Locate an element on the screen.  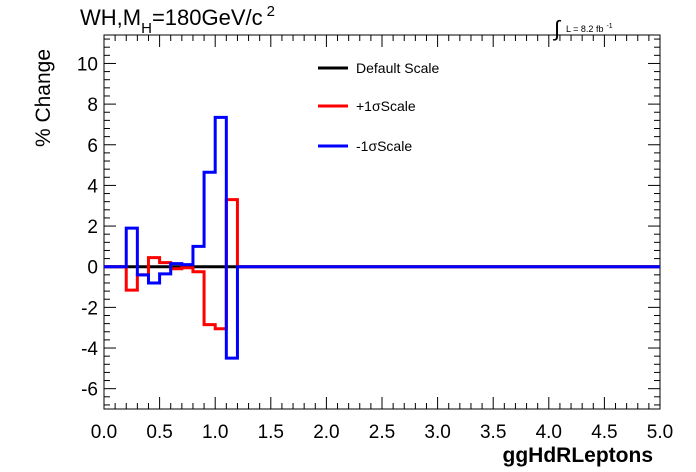
x-tick-label: 3.0 is located at coordinates (437, 432).